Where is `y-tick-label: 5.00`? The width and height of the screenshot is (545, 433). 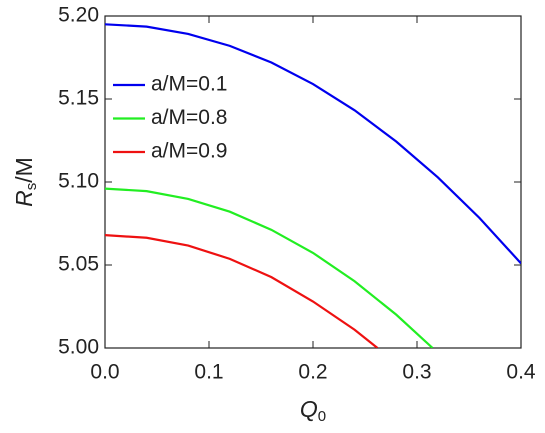
y-tick-label: 5.00 is located at coordinates (78, 347).